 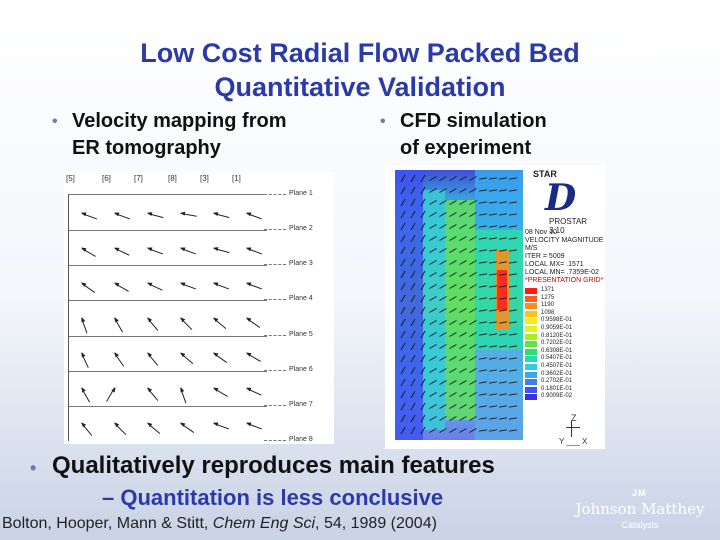 I want to click on plane-label: Plane 3, so click(x=301, y=264).